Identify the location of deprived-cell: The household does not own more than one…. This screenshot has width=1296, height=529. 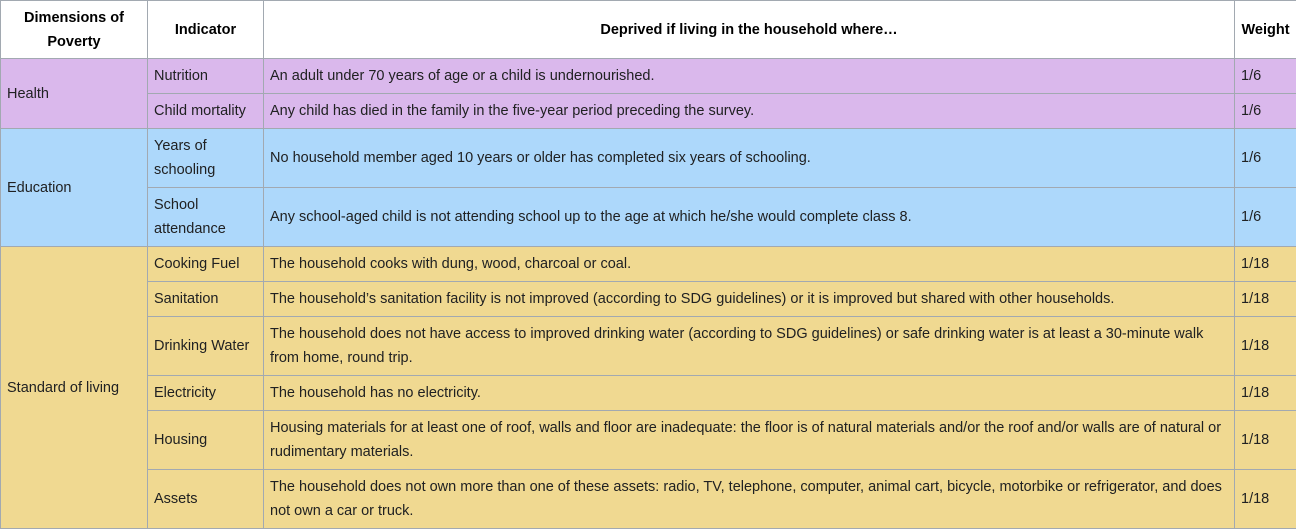
(749, 499).